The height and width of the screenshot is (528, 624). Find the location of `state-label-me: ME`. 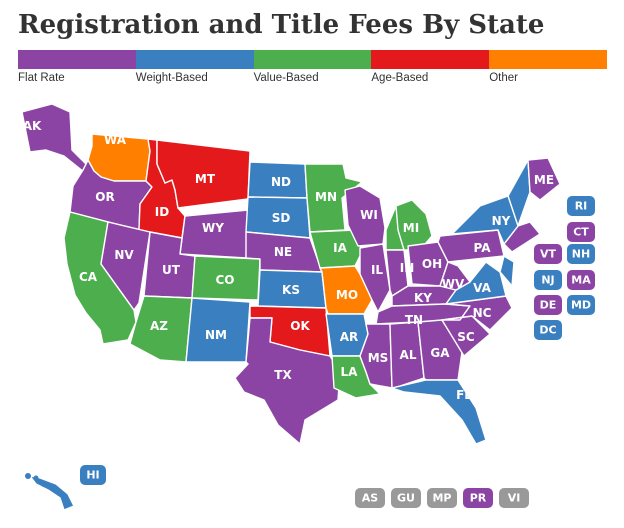

state-label-me: ME is located at coordinates (544, 180).